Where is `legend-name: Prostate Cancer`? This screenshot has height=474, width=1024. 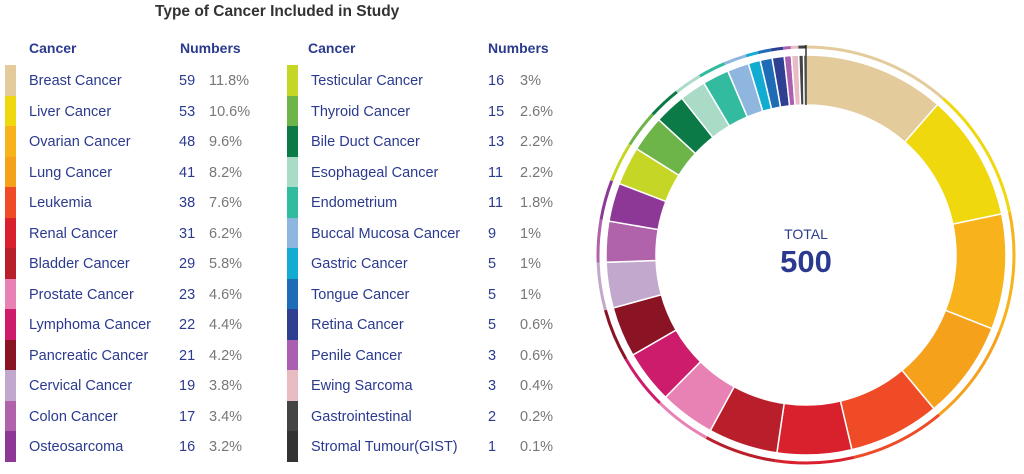
legend-name: Prostate Cancer is located at coordinates (81, 294).